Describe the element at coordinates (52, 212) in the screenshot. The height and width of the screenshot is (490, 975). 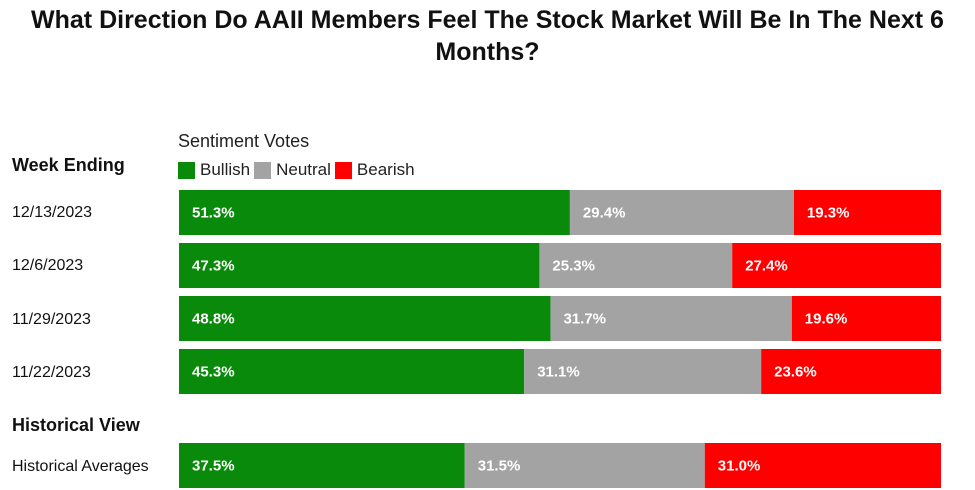
I see `row-label-12-13-2023: 12/13/2023` at that location.